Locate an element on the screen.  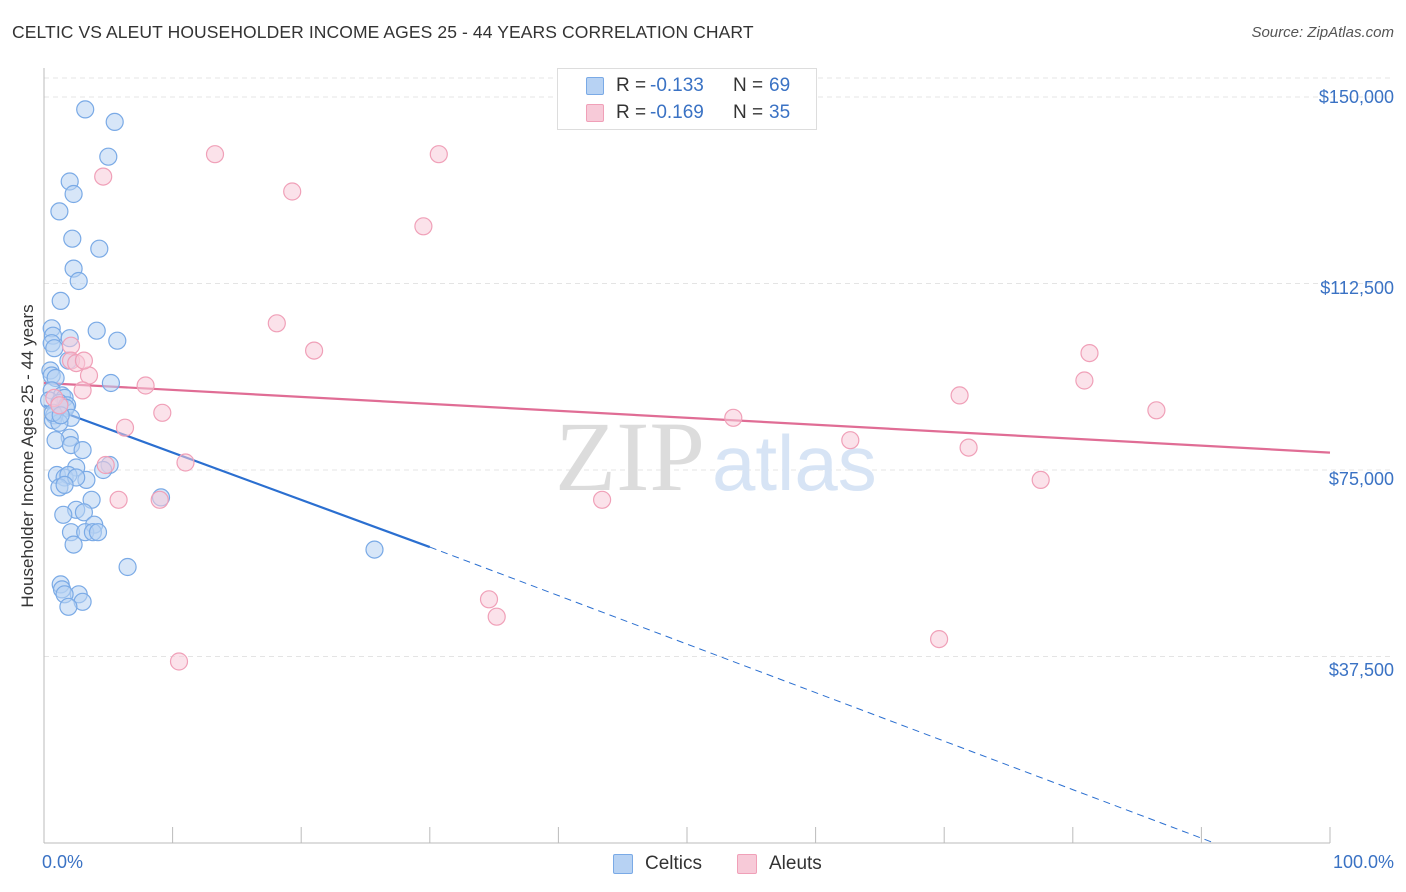
watermark-zip: ZIP is located at coordinates (630, 456).